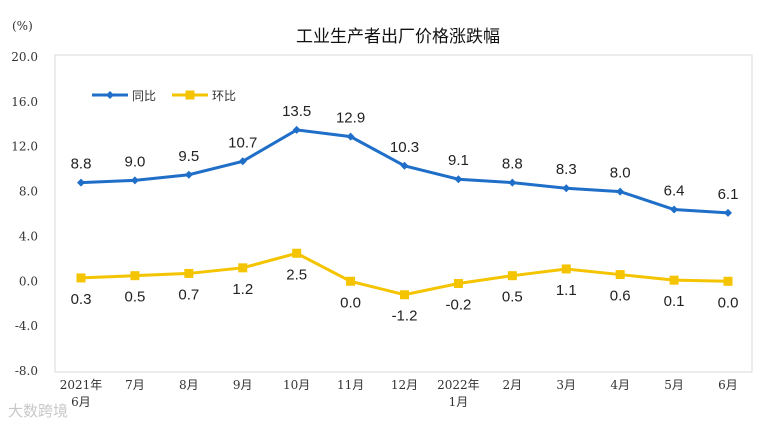 The image size is (768, 426). What do you see at coordinates (26, 371) in the screenshot?
I see `y-tick-label: -8.0` at bounding box center [26, 371].